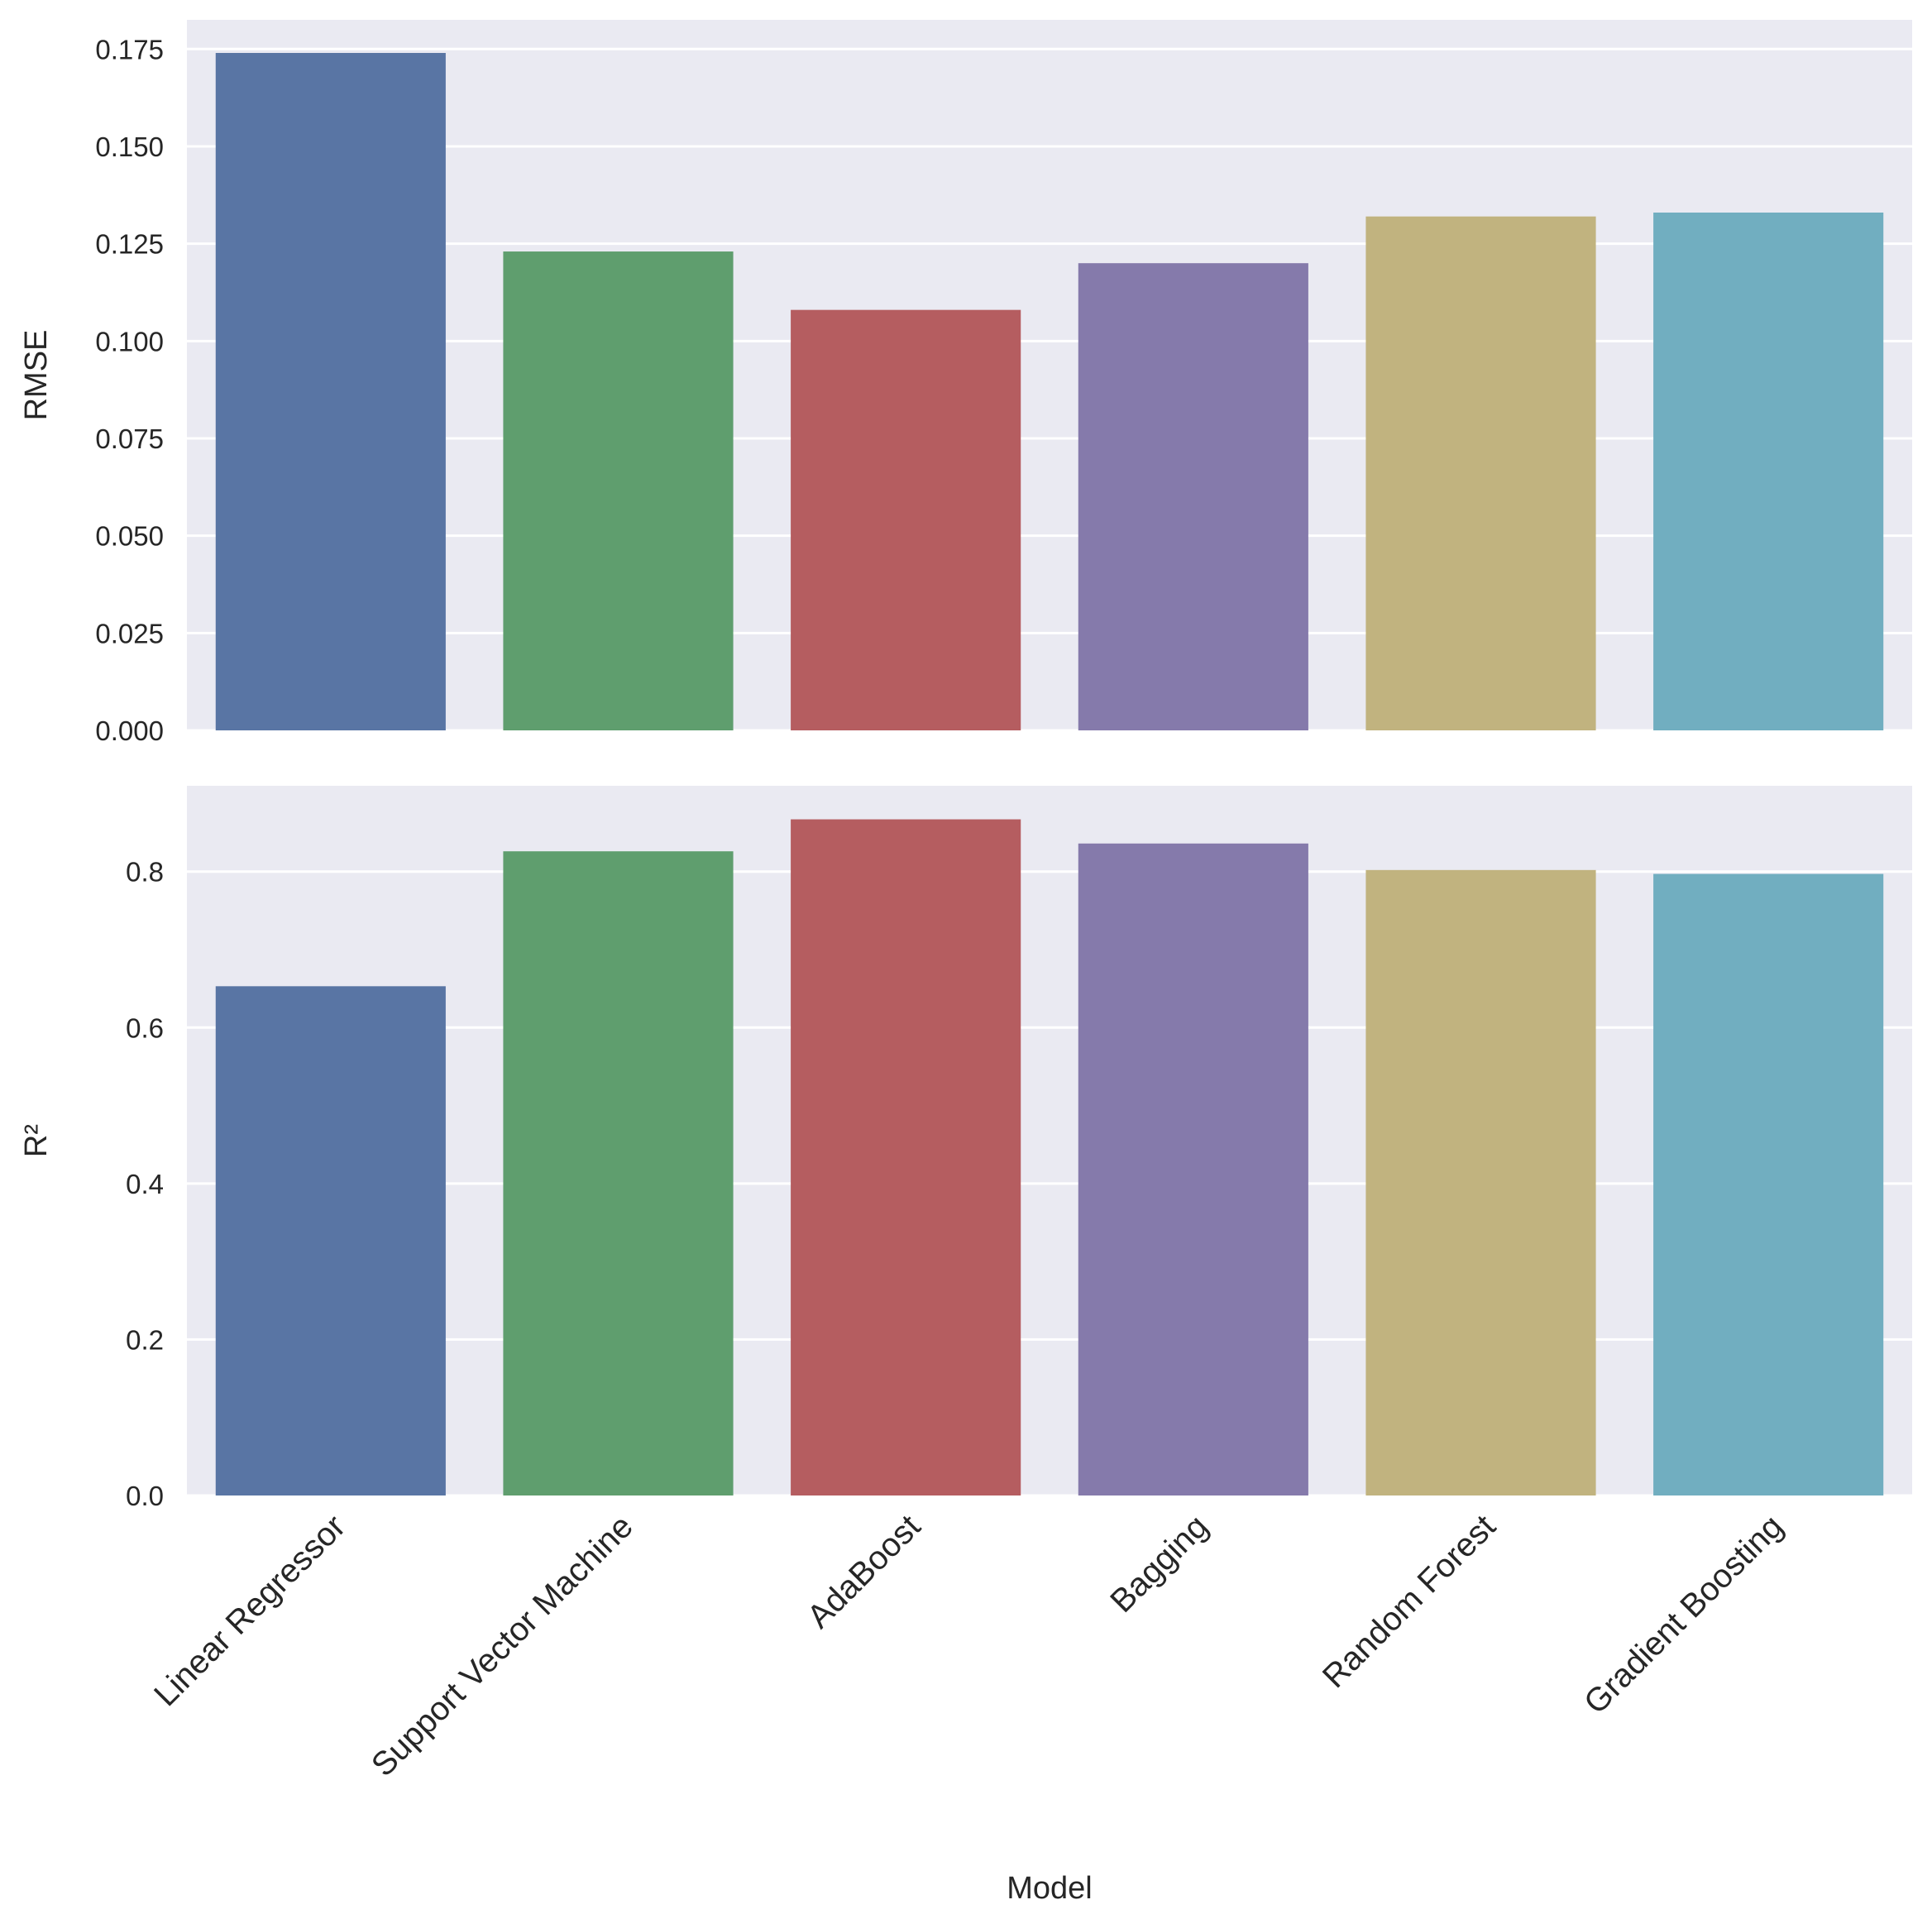 This screenshot has width=1932, height=1919. What do you see at coordinates (1193, 1169) in the screenshot?
I see `r2-bar-bagging` at bounding box center [1193, 1169].